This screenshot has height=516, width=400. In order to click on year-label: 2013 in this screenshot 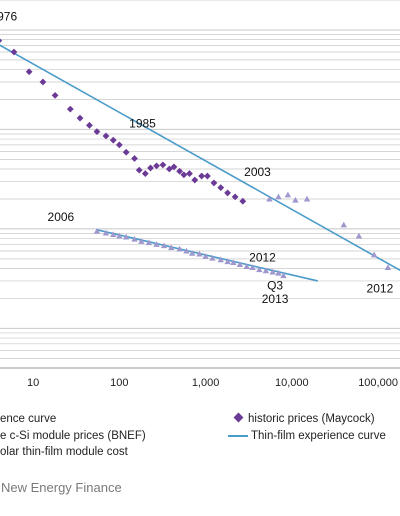, I will do `click(275, 299)`.